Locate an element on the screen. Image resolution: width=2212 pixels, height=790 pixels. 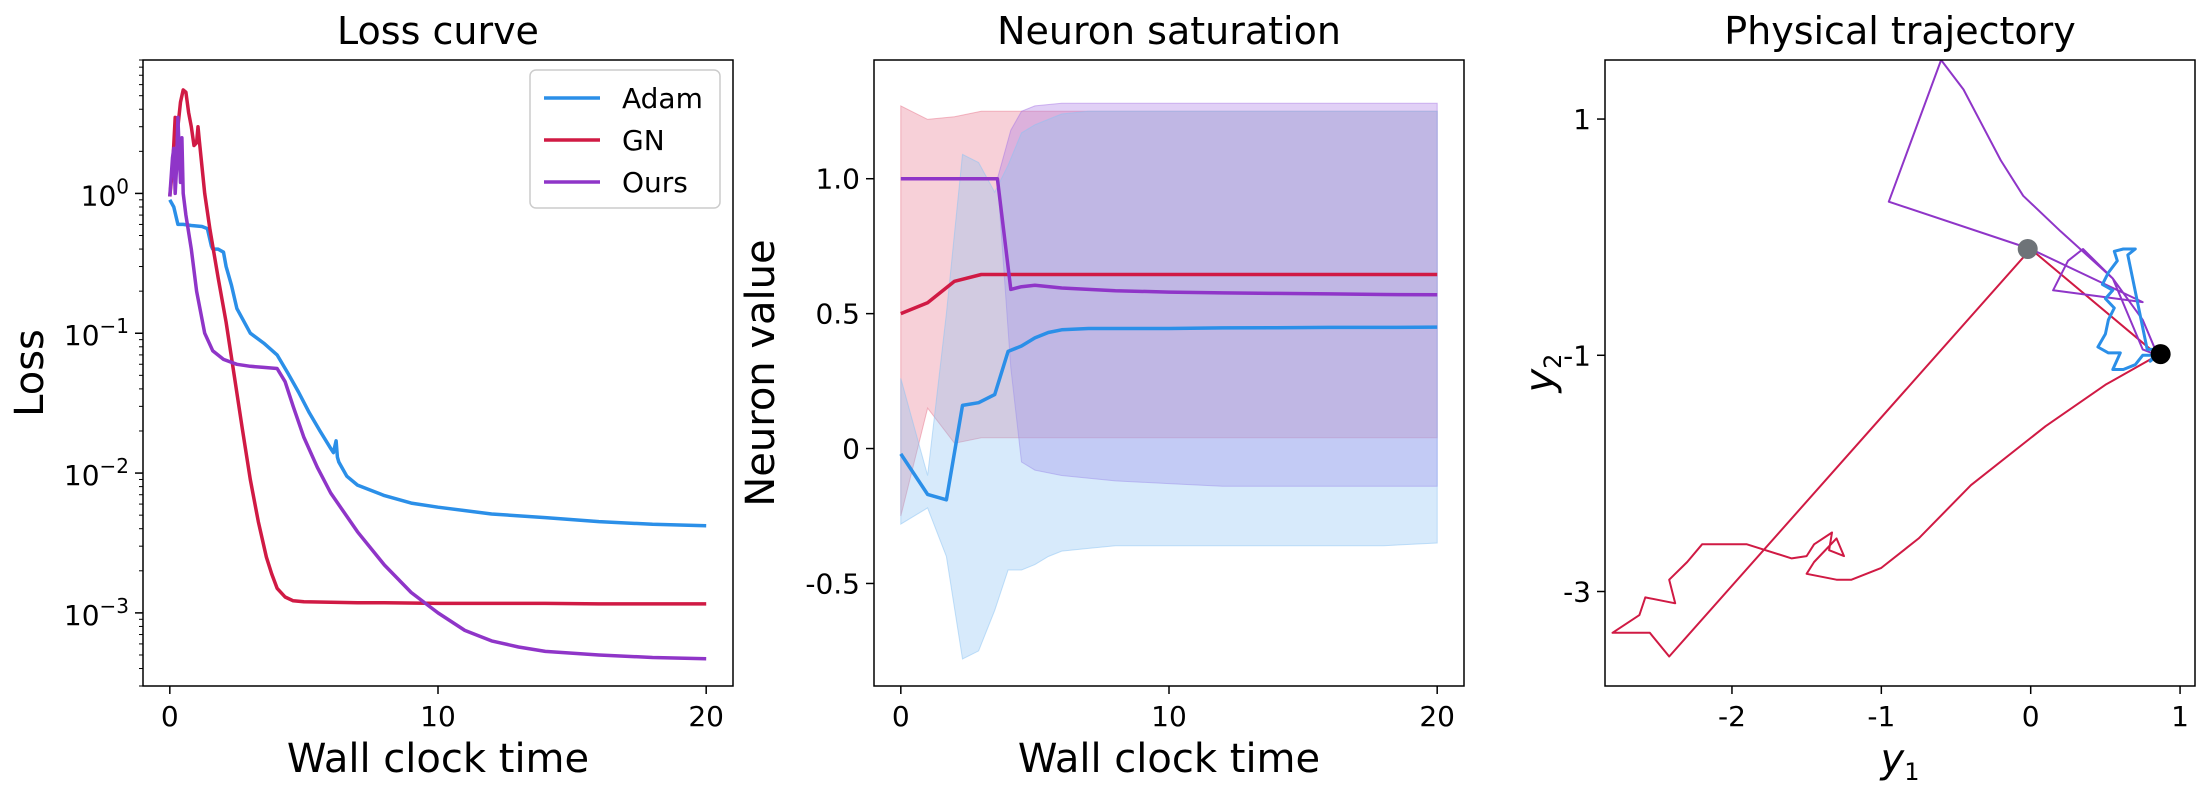
y-tick-label: -0.5 is located at coordinates (832, 583).